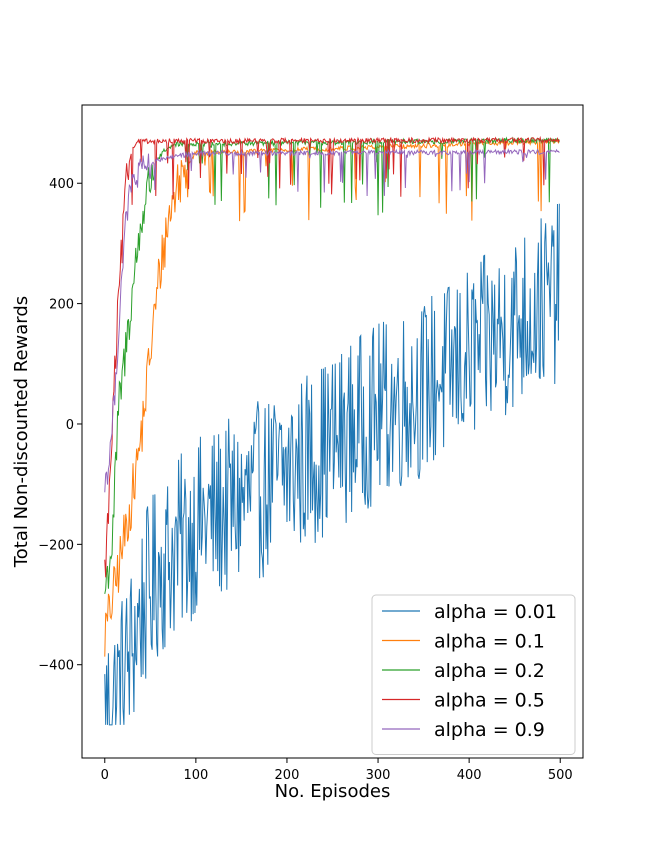  I want to click on x-tick-label: 0, so click(105, 775).